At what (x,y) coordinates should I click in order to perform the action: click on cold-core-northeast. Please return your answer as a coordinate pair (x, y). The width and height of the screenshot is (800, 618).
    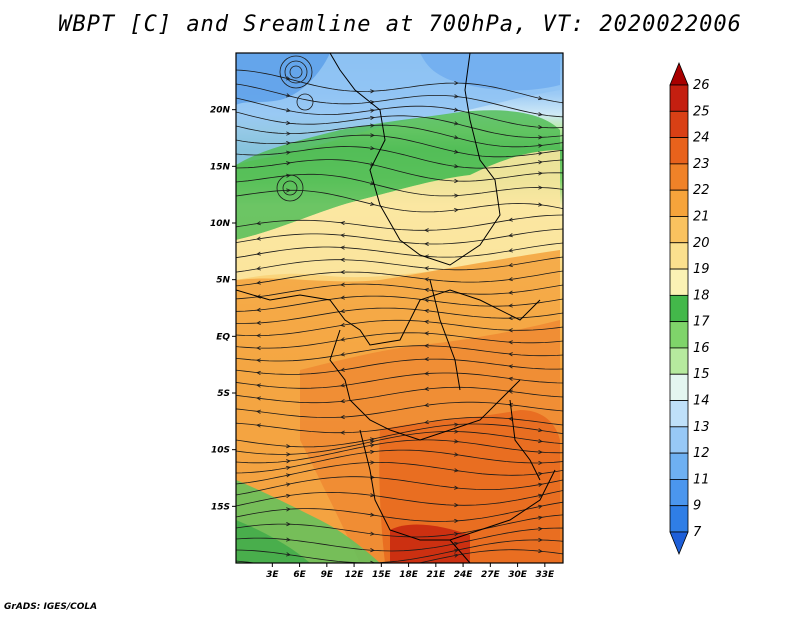
    Looking at the image, I should click on (490, 72).